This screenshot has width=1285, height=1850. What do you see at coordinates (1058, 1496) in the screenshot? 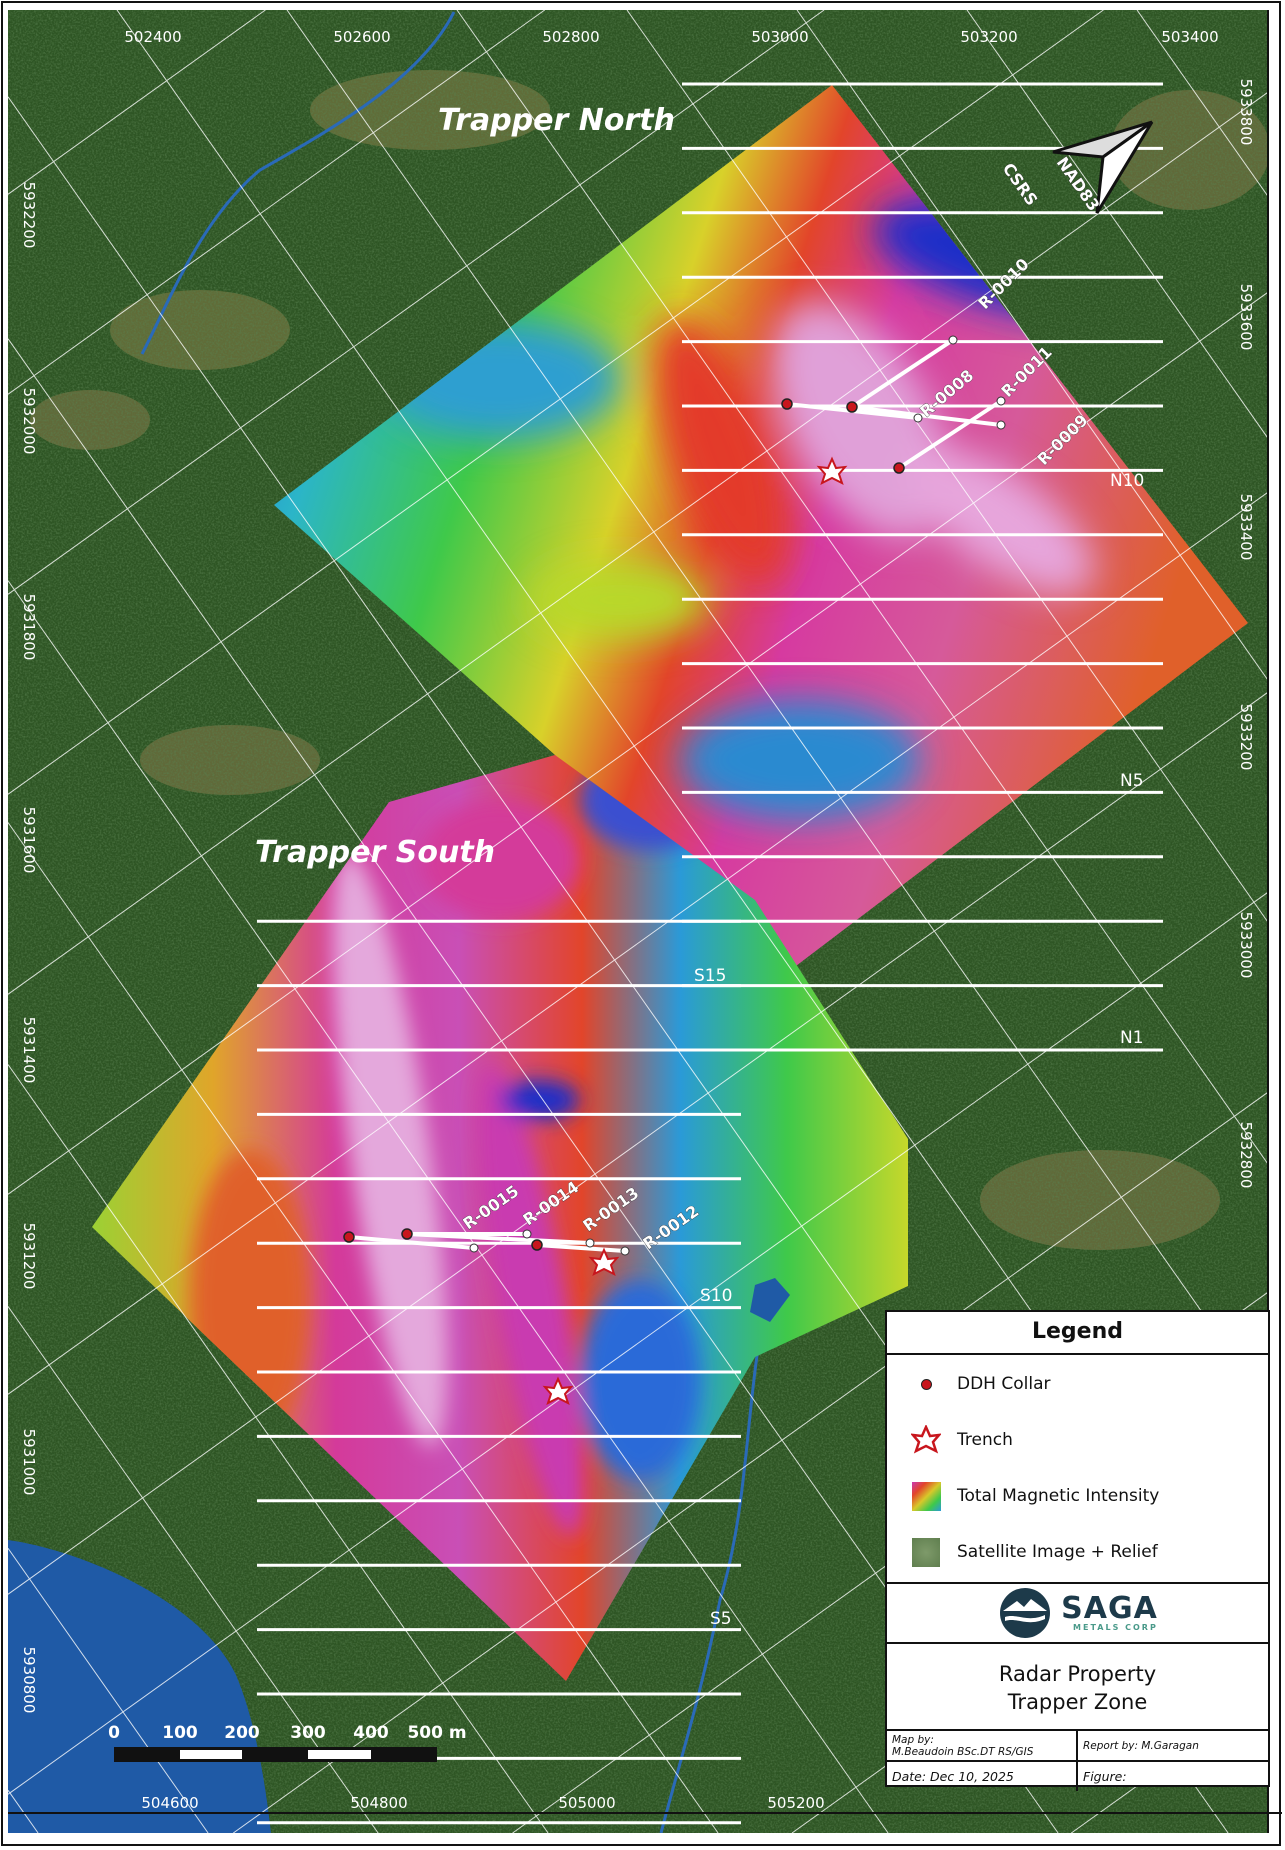
I see `legend-label: Total Magnetic Intensity` at bounding box center [1058, 1496].